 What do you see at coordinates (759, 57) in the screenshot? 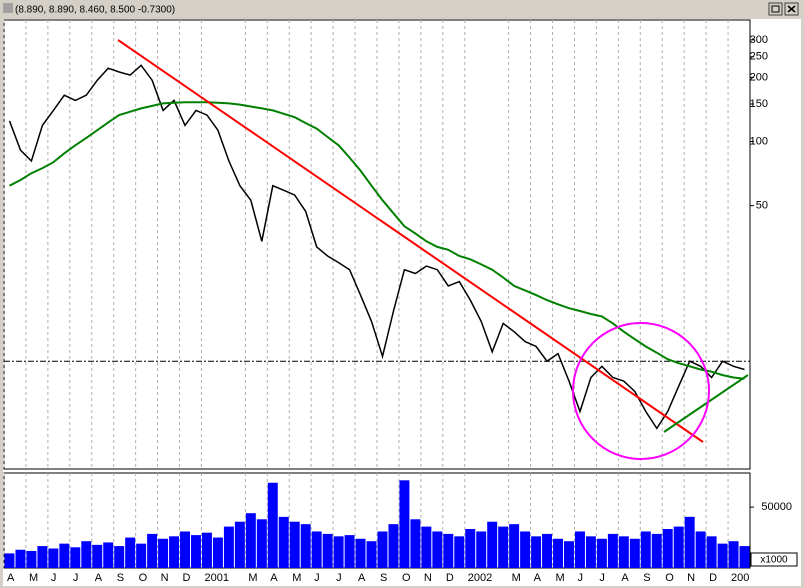
I see `y-tick-label: 250` at bounding box center [759, 57].